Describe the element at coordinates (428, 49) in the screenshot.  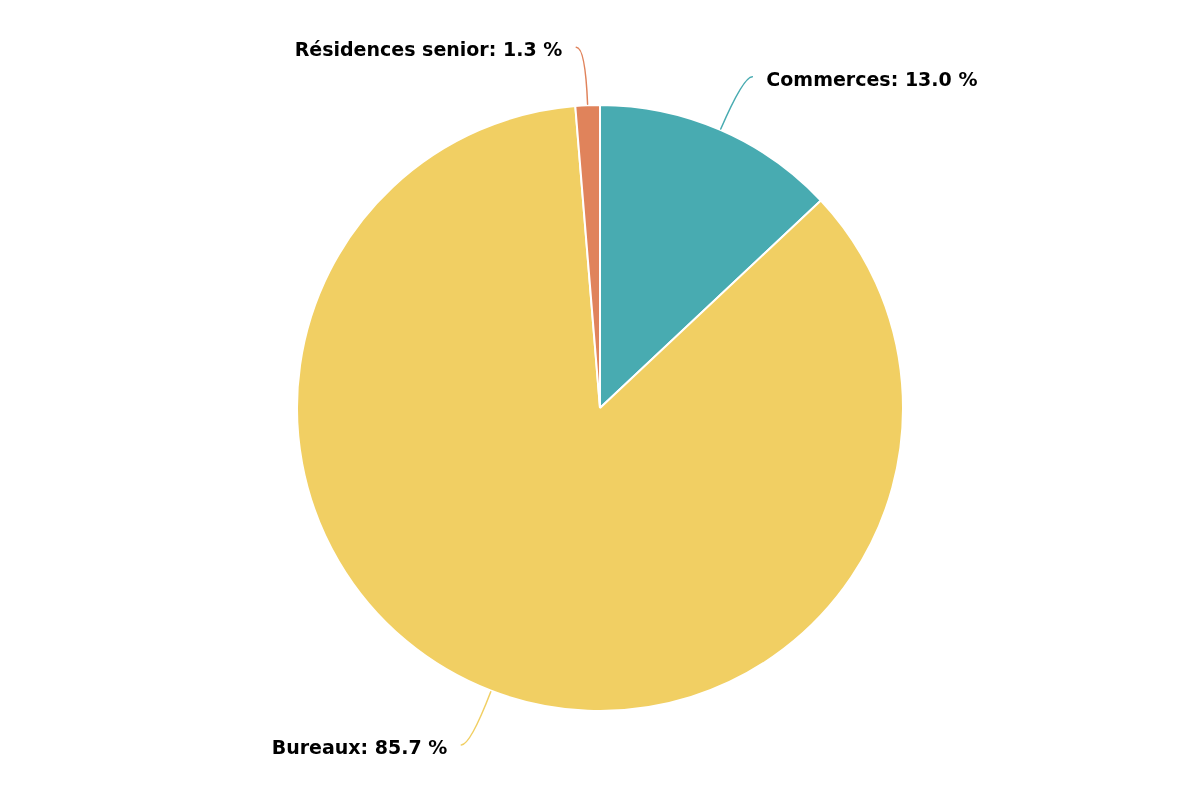
I see `slice-label: Résidences senior: 1.3 %` at that location.